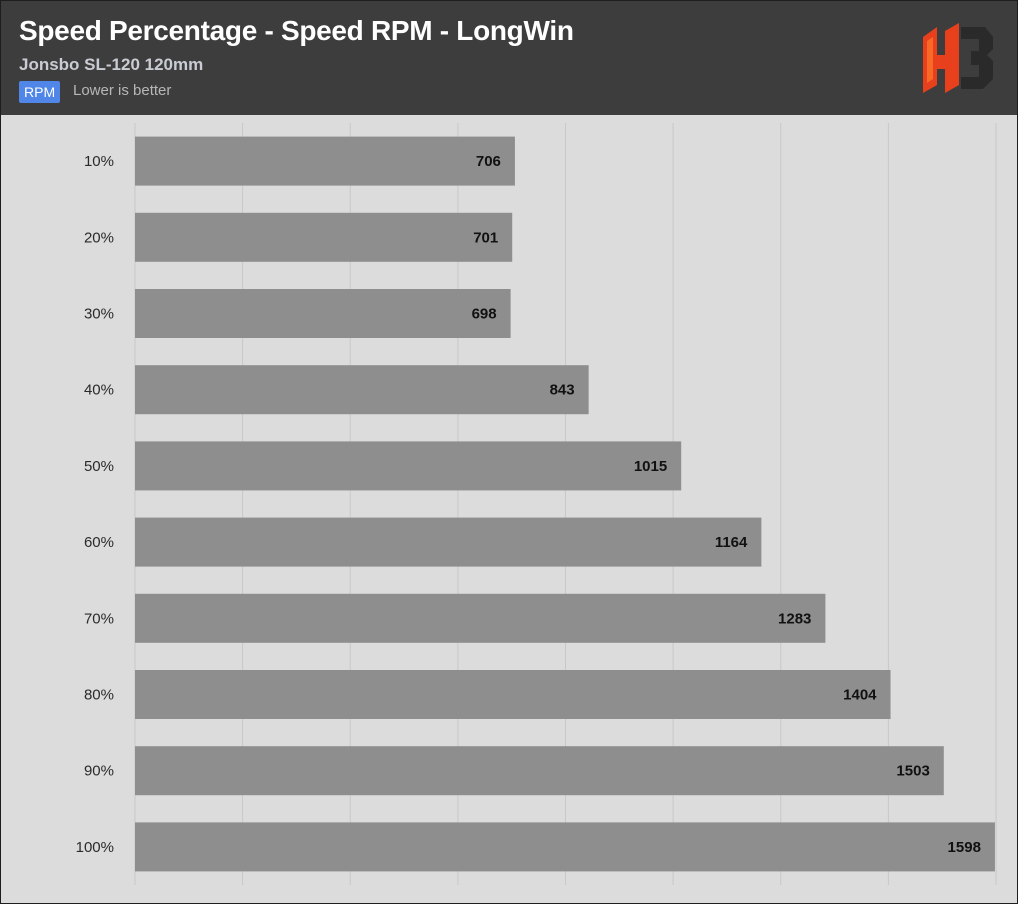 Image resolution: width=1018 pixels, height=904 pixels. I want to click on bar-value-label: 698, so click(484, 314).